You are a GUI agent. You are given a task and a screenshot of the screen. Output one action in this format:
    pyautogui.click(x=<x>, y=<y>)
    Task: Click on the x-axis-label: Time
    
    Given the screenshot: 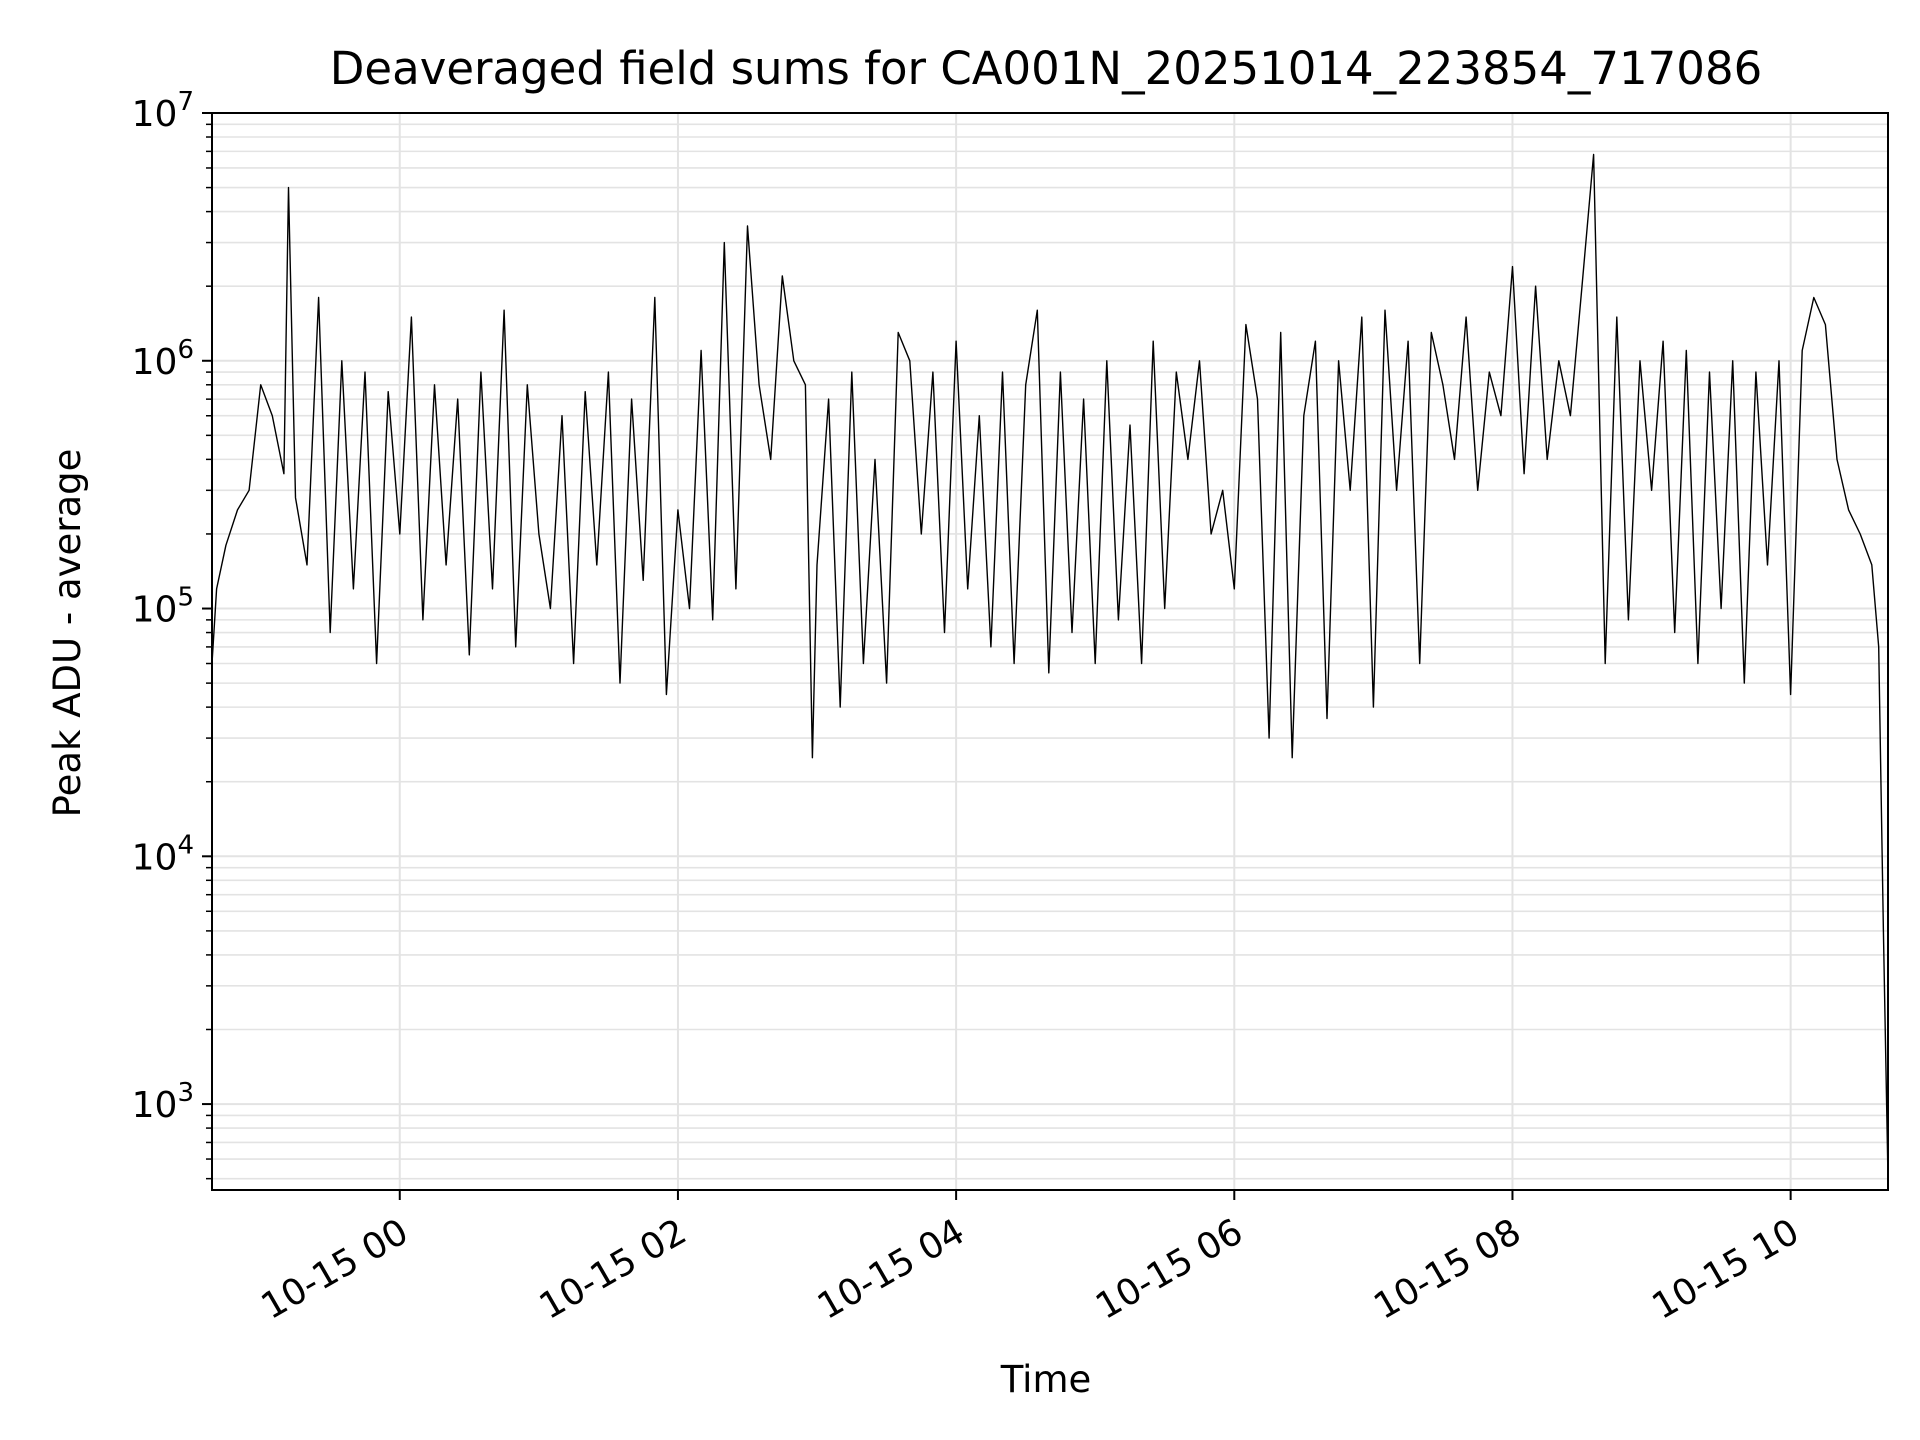 What is the action you would take?
    pyautogui.click(x=1046, y=1379)
    